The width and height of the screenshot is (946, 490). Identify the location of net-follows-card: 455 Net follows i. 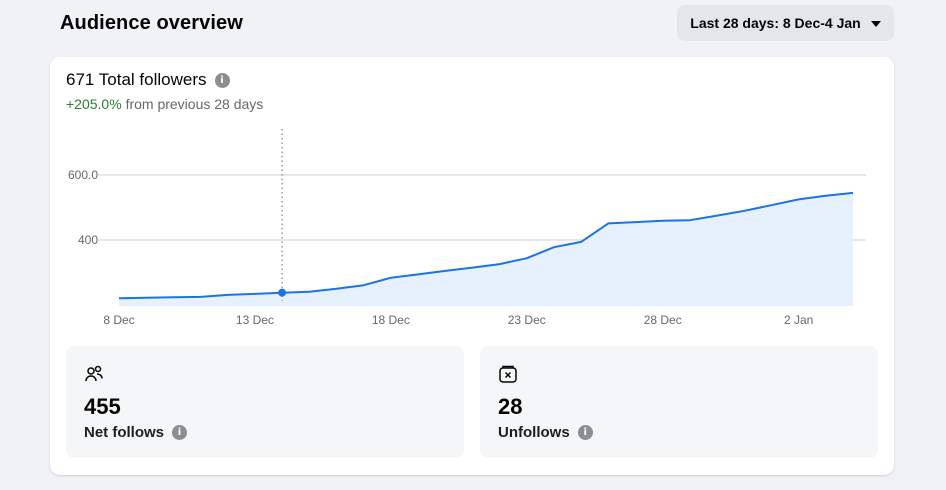
(265, 402).